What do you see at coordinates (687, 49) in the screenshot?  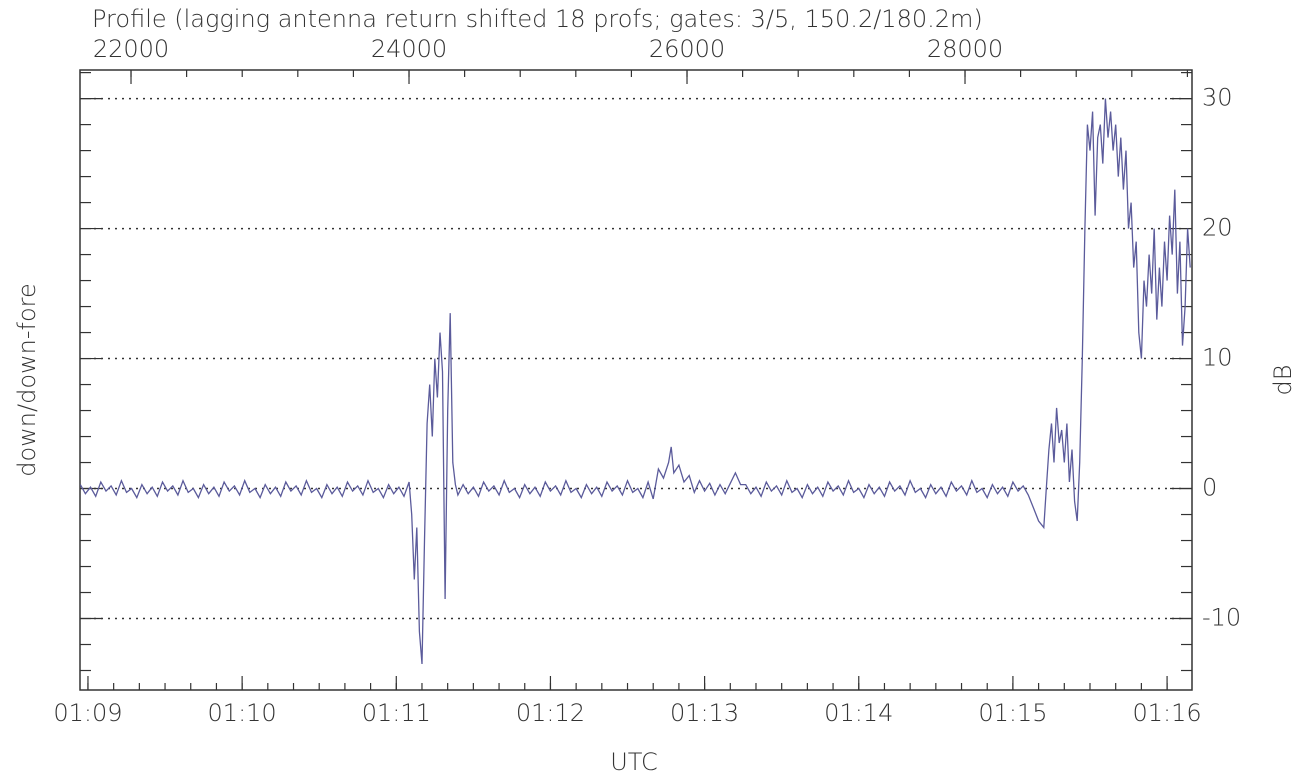 I see `x2-tick-label: 26000` at bounding box center [687, 49].